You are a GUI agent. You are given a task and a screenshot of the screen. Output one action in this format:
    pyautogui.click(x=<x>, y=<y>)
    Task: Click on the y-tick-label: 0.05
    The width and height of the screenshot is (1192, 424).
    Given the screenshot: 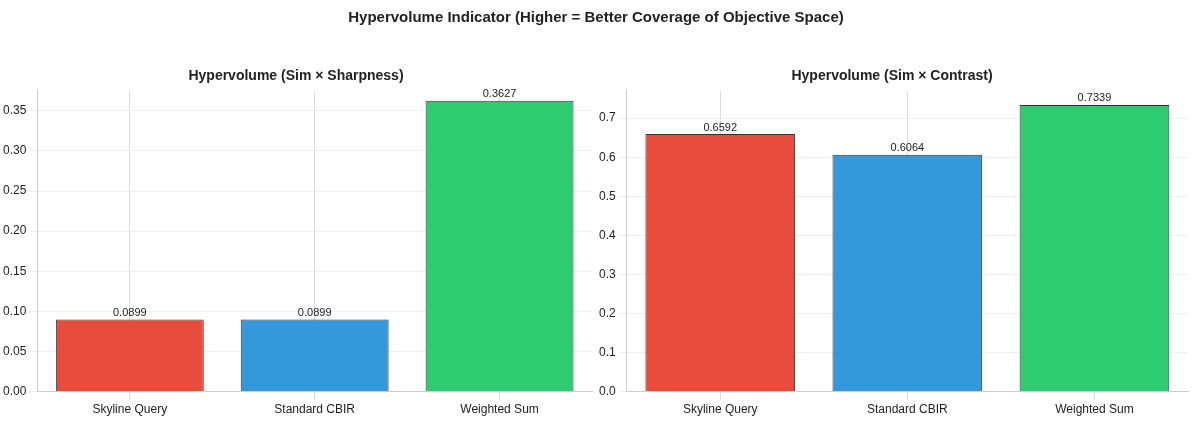 What is the action you would take?
    pyautogui.click(x=15, y=350)
    